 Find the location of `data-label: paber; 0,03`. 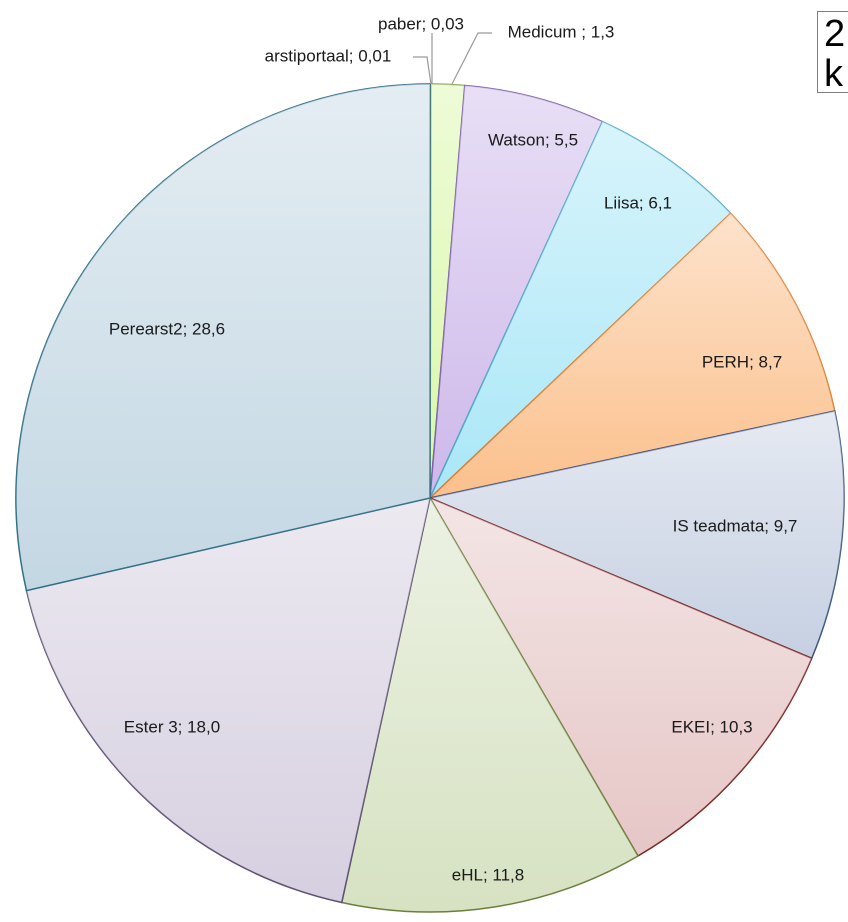

data-label: paber; 0,03 is located at coordinates (421, 23).